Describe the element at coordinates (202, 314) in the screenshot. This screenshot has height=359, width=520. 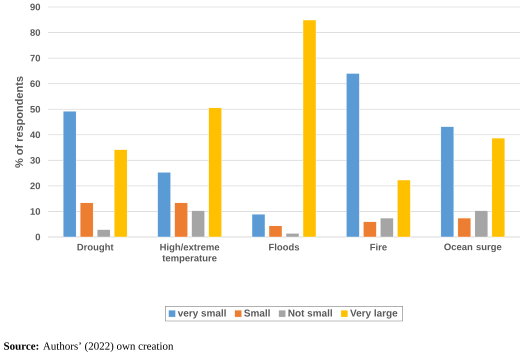
I see `legend-label: very small` at that location.